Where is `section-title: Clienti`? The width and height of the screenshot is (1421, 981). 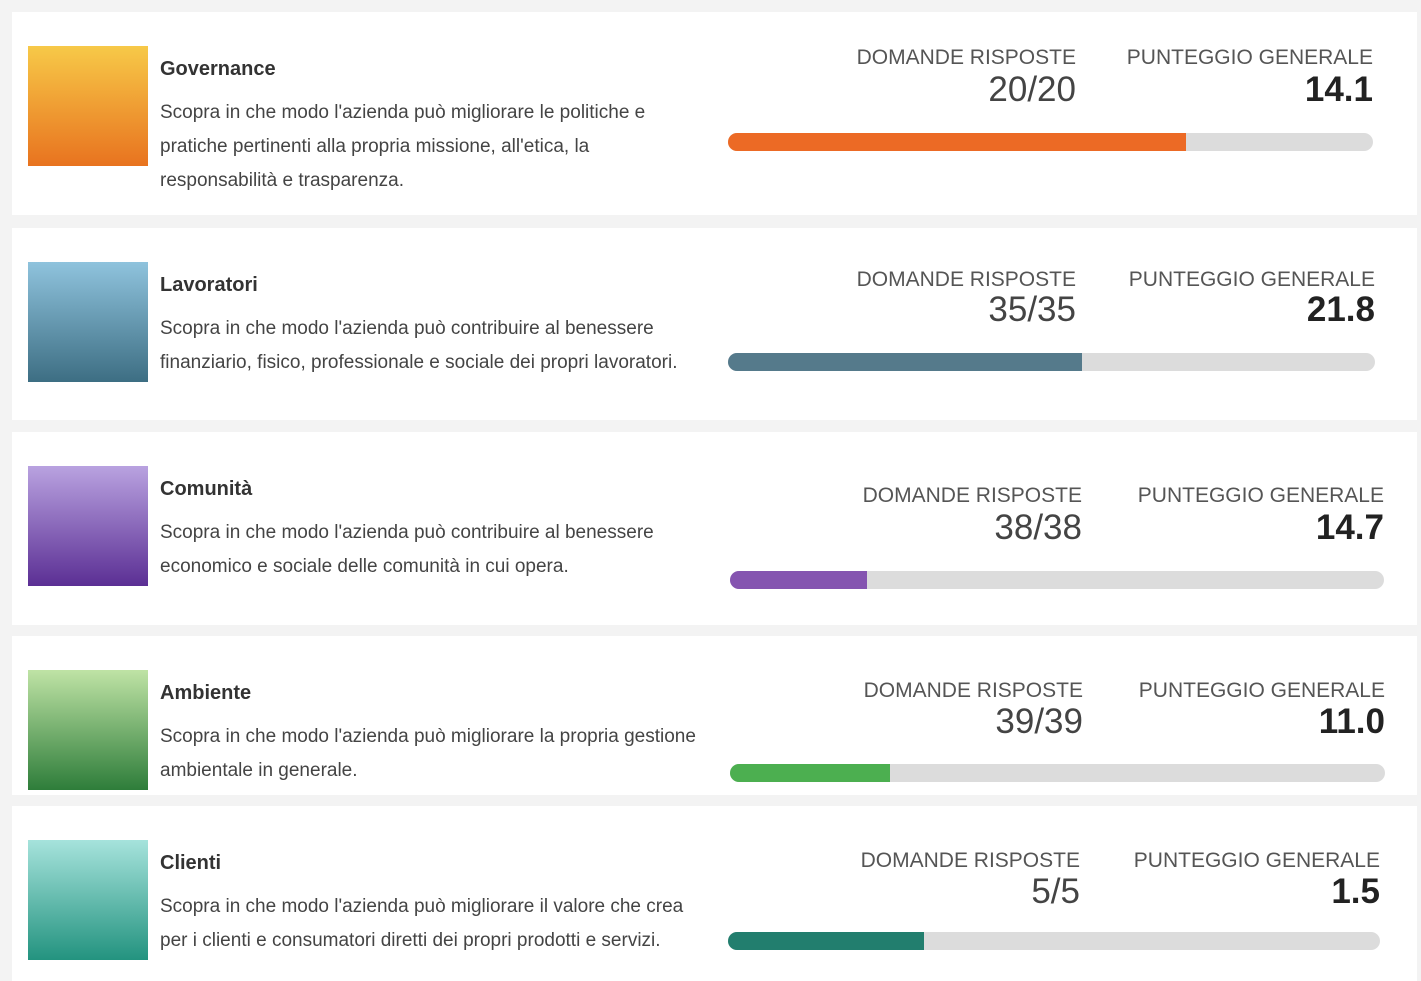 section-title: Clienti is located at coordinates (191, 863).